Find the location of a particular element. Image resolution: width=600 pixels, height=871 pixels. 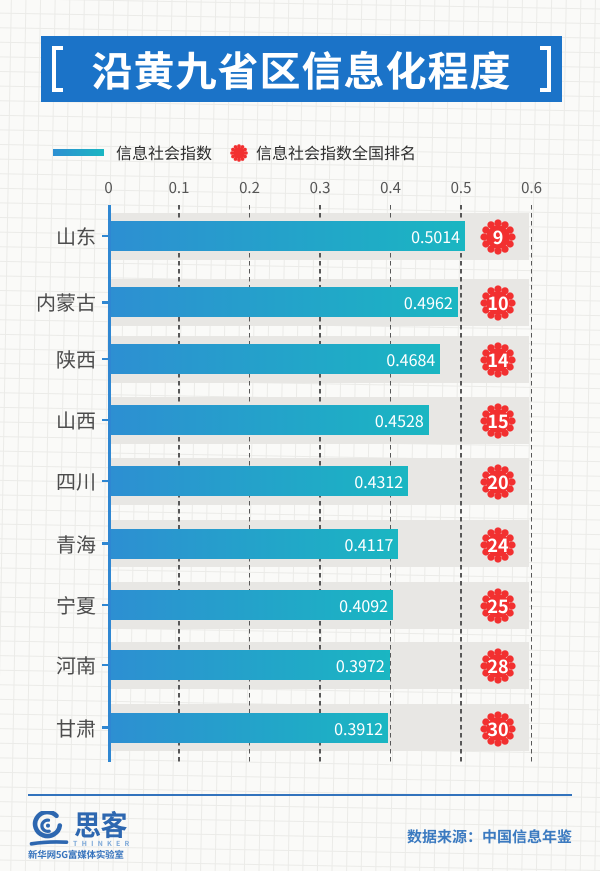

page-title: 沿黄九省区信息化程度 is located at coordinates (301, 68).